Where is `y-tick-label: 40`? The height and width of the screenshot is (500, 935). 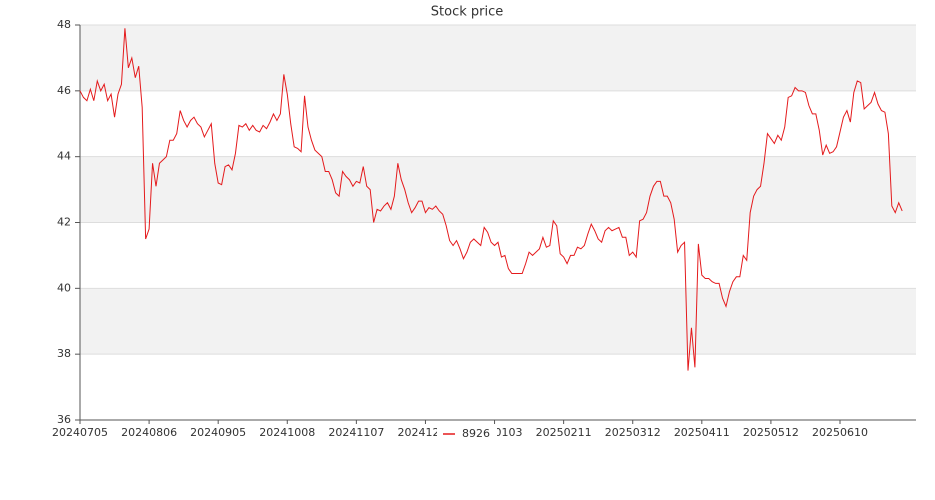 y-tick-label: 40 is located at coordinates (64, 287).